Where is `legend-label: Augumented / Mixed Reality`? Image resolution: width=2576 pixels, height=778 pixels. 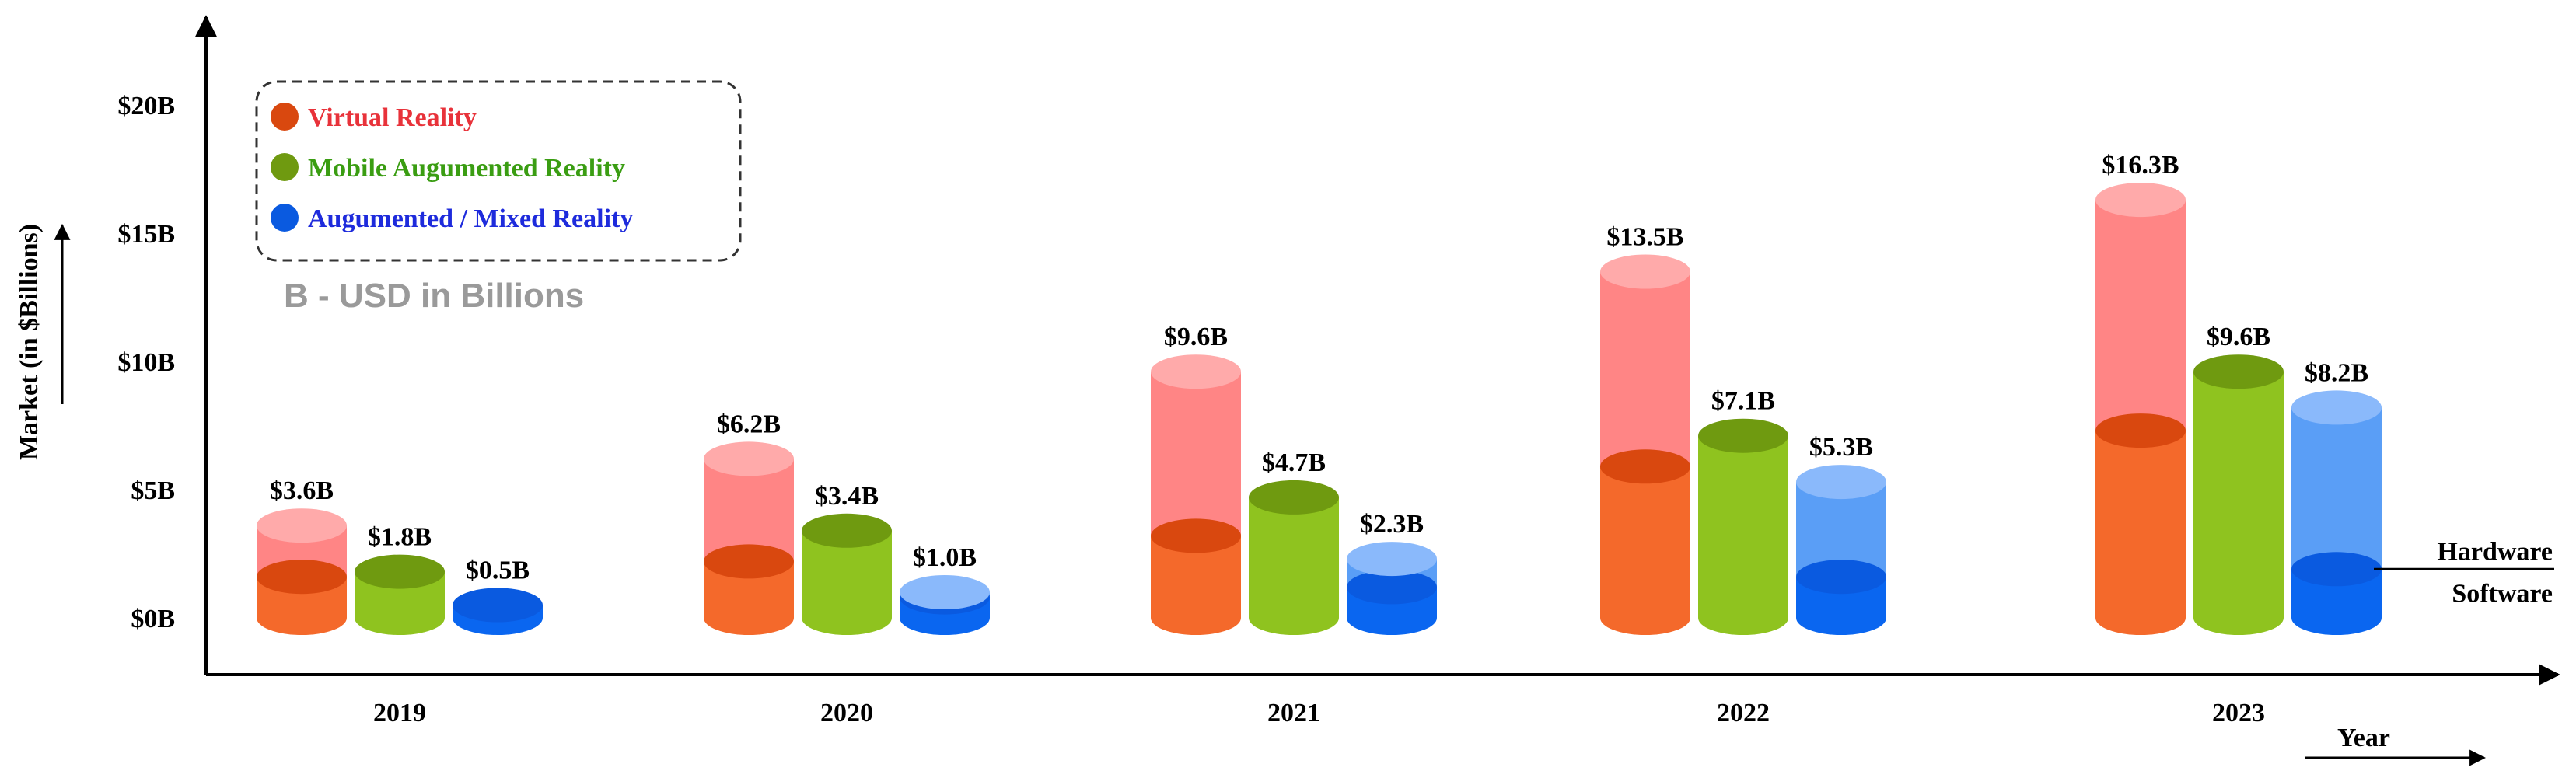
legend-label: Augumented / Mixed Reality is located at coordinates (470, 218).